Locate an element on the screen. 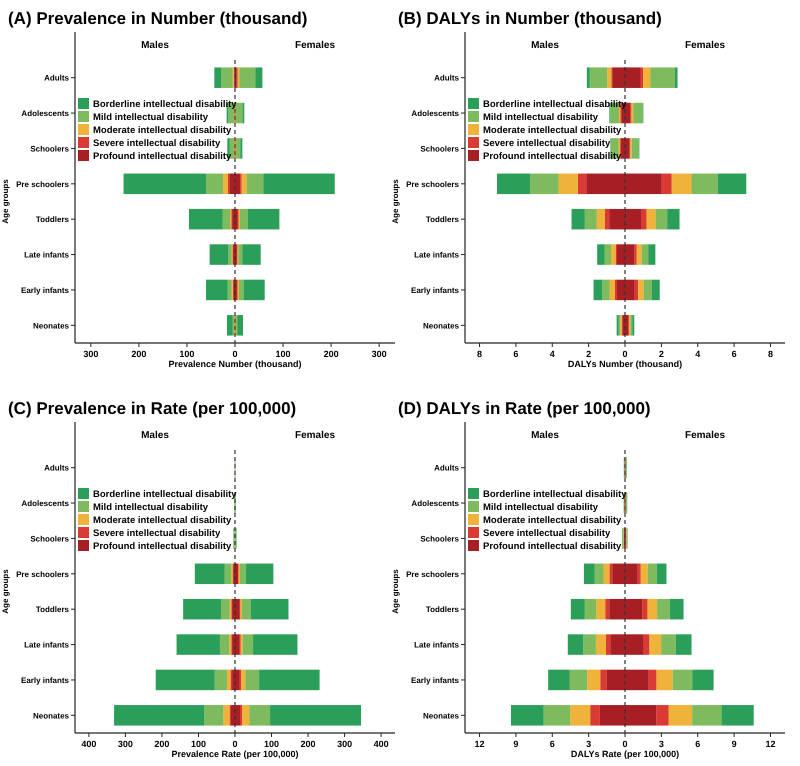 This screenshot has width=800, height=766. chart-title: (D) DALYs in Rate (per 100,000) is located at coordinates (524, 408).